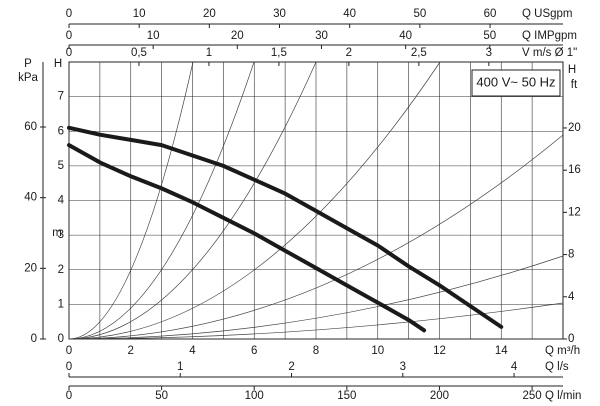 The width and height of the screenshot is (600, 406). Describe the element at coordinates (139, 53) in the screenshot. I see `top-tick-label: 0,5` at that location.